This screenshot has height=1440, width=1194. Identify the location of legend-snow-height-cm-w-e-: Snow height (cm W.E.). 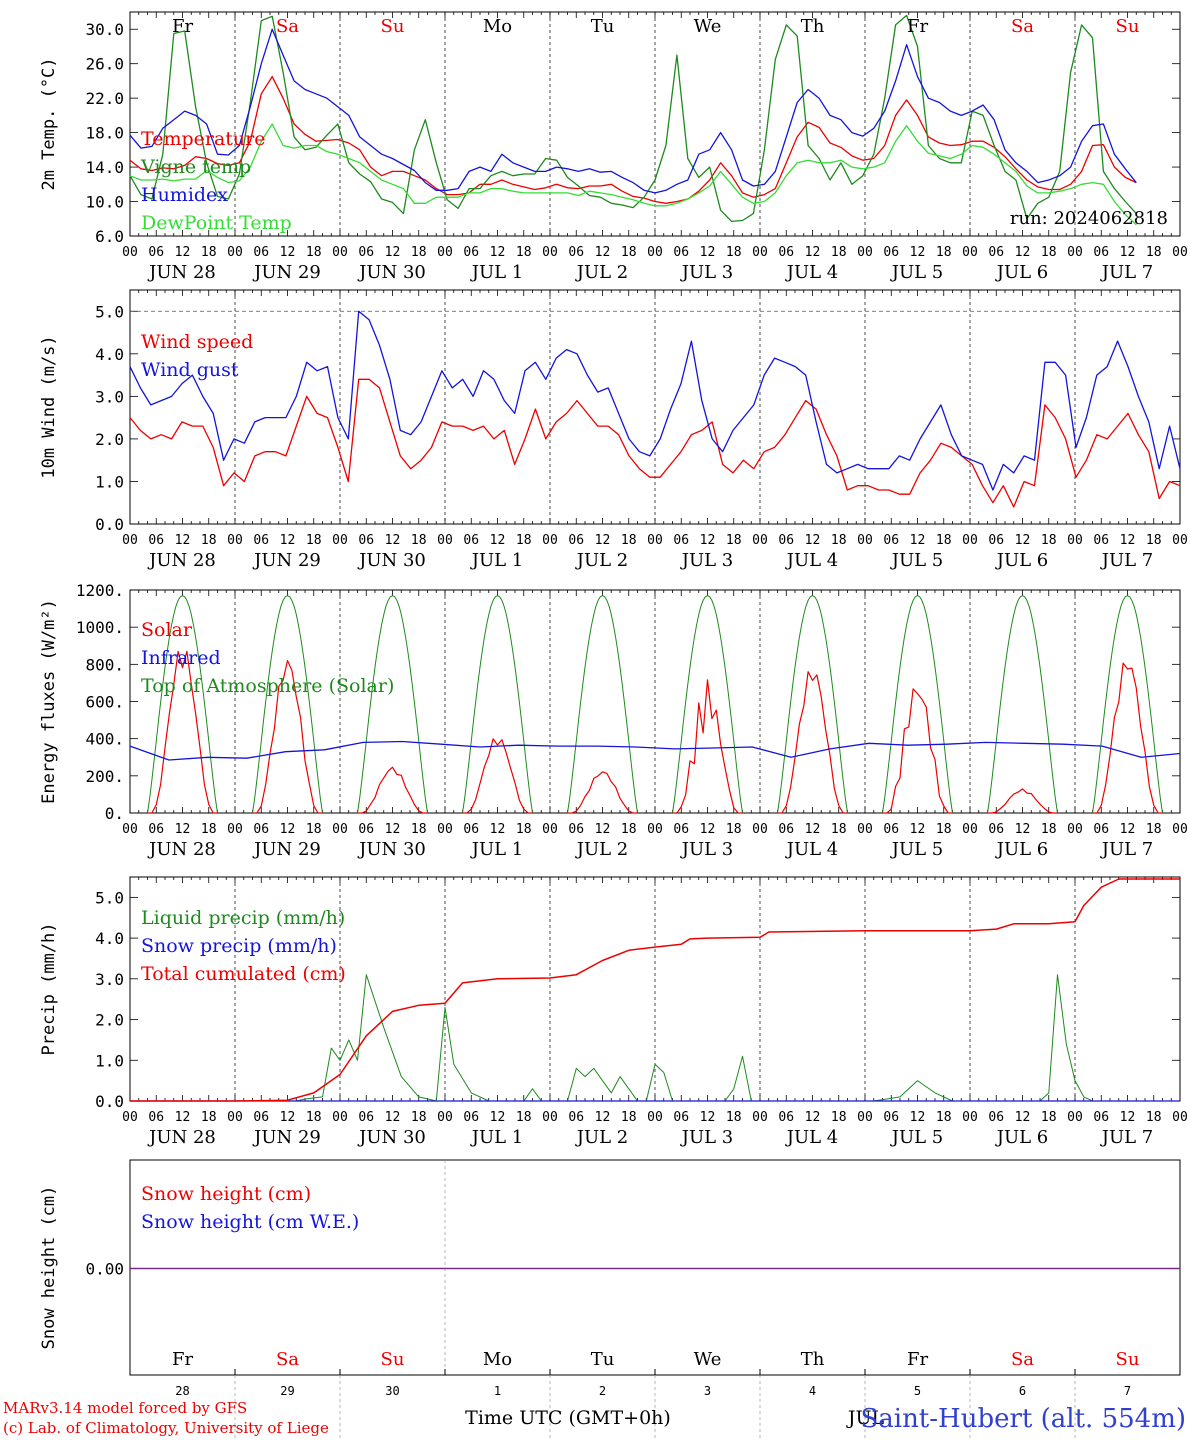
(250, 1222).